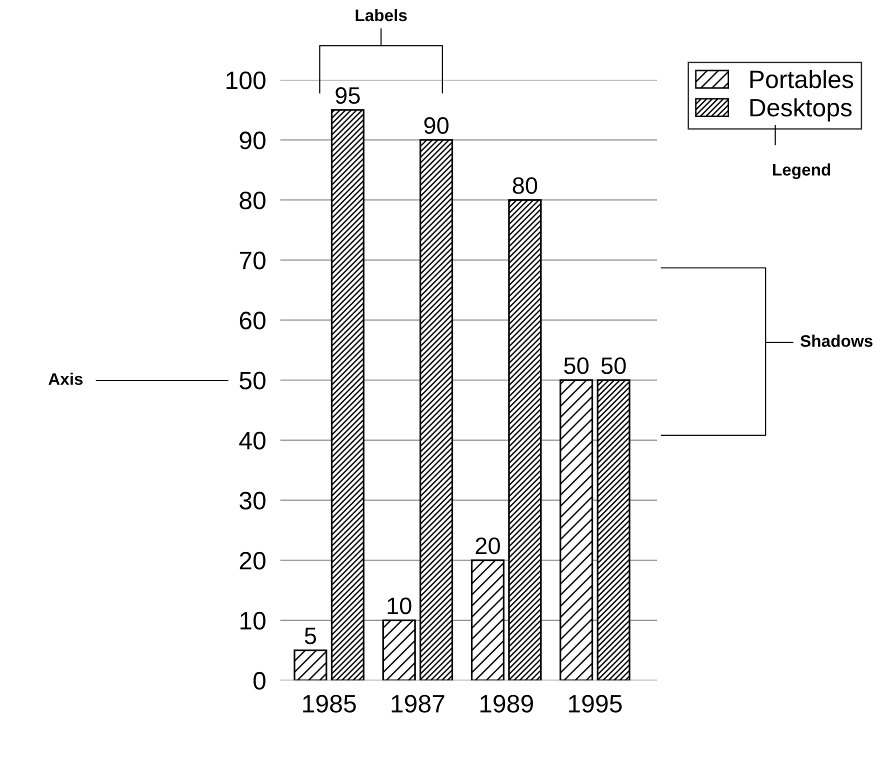 The image size is (876, 761). What do you see at coordinates (506, 703) in the screenshot?
I see `x-tick-label: 1989` at bounding box center [506, 703].